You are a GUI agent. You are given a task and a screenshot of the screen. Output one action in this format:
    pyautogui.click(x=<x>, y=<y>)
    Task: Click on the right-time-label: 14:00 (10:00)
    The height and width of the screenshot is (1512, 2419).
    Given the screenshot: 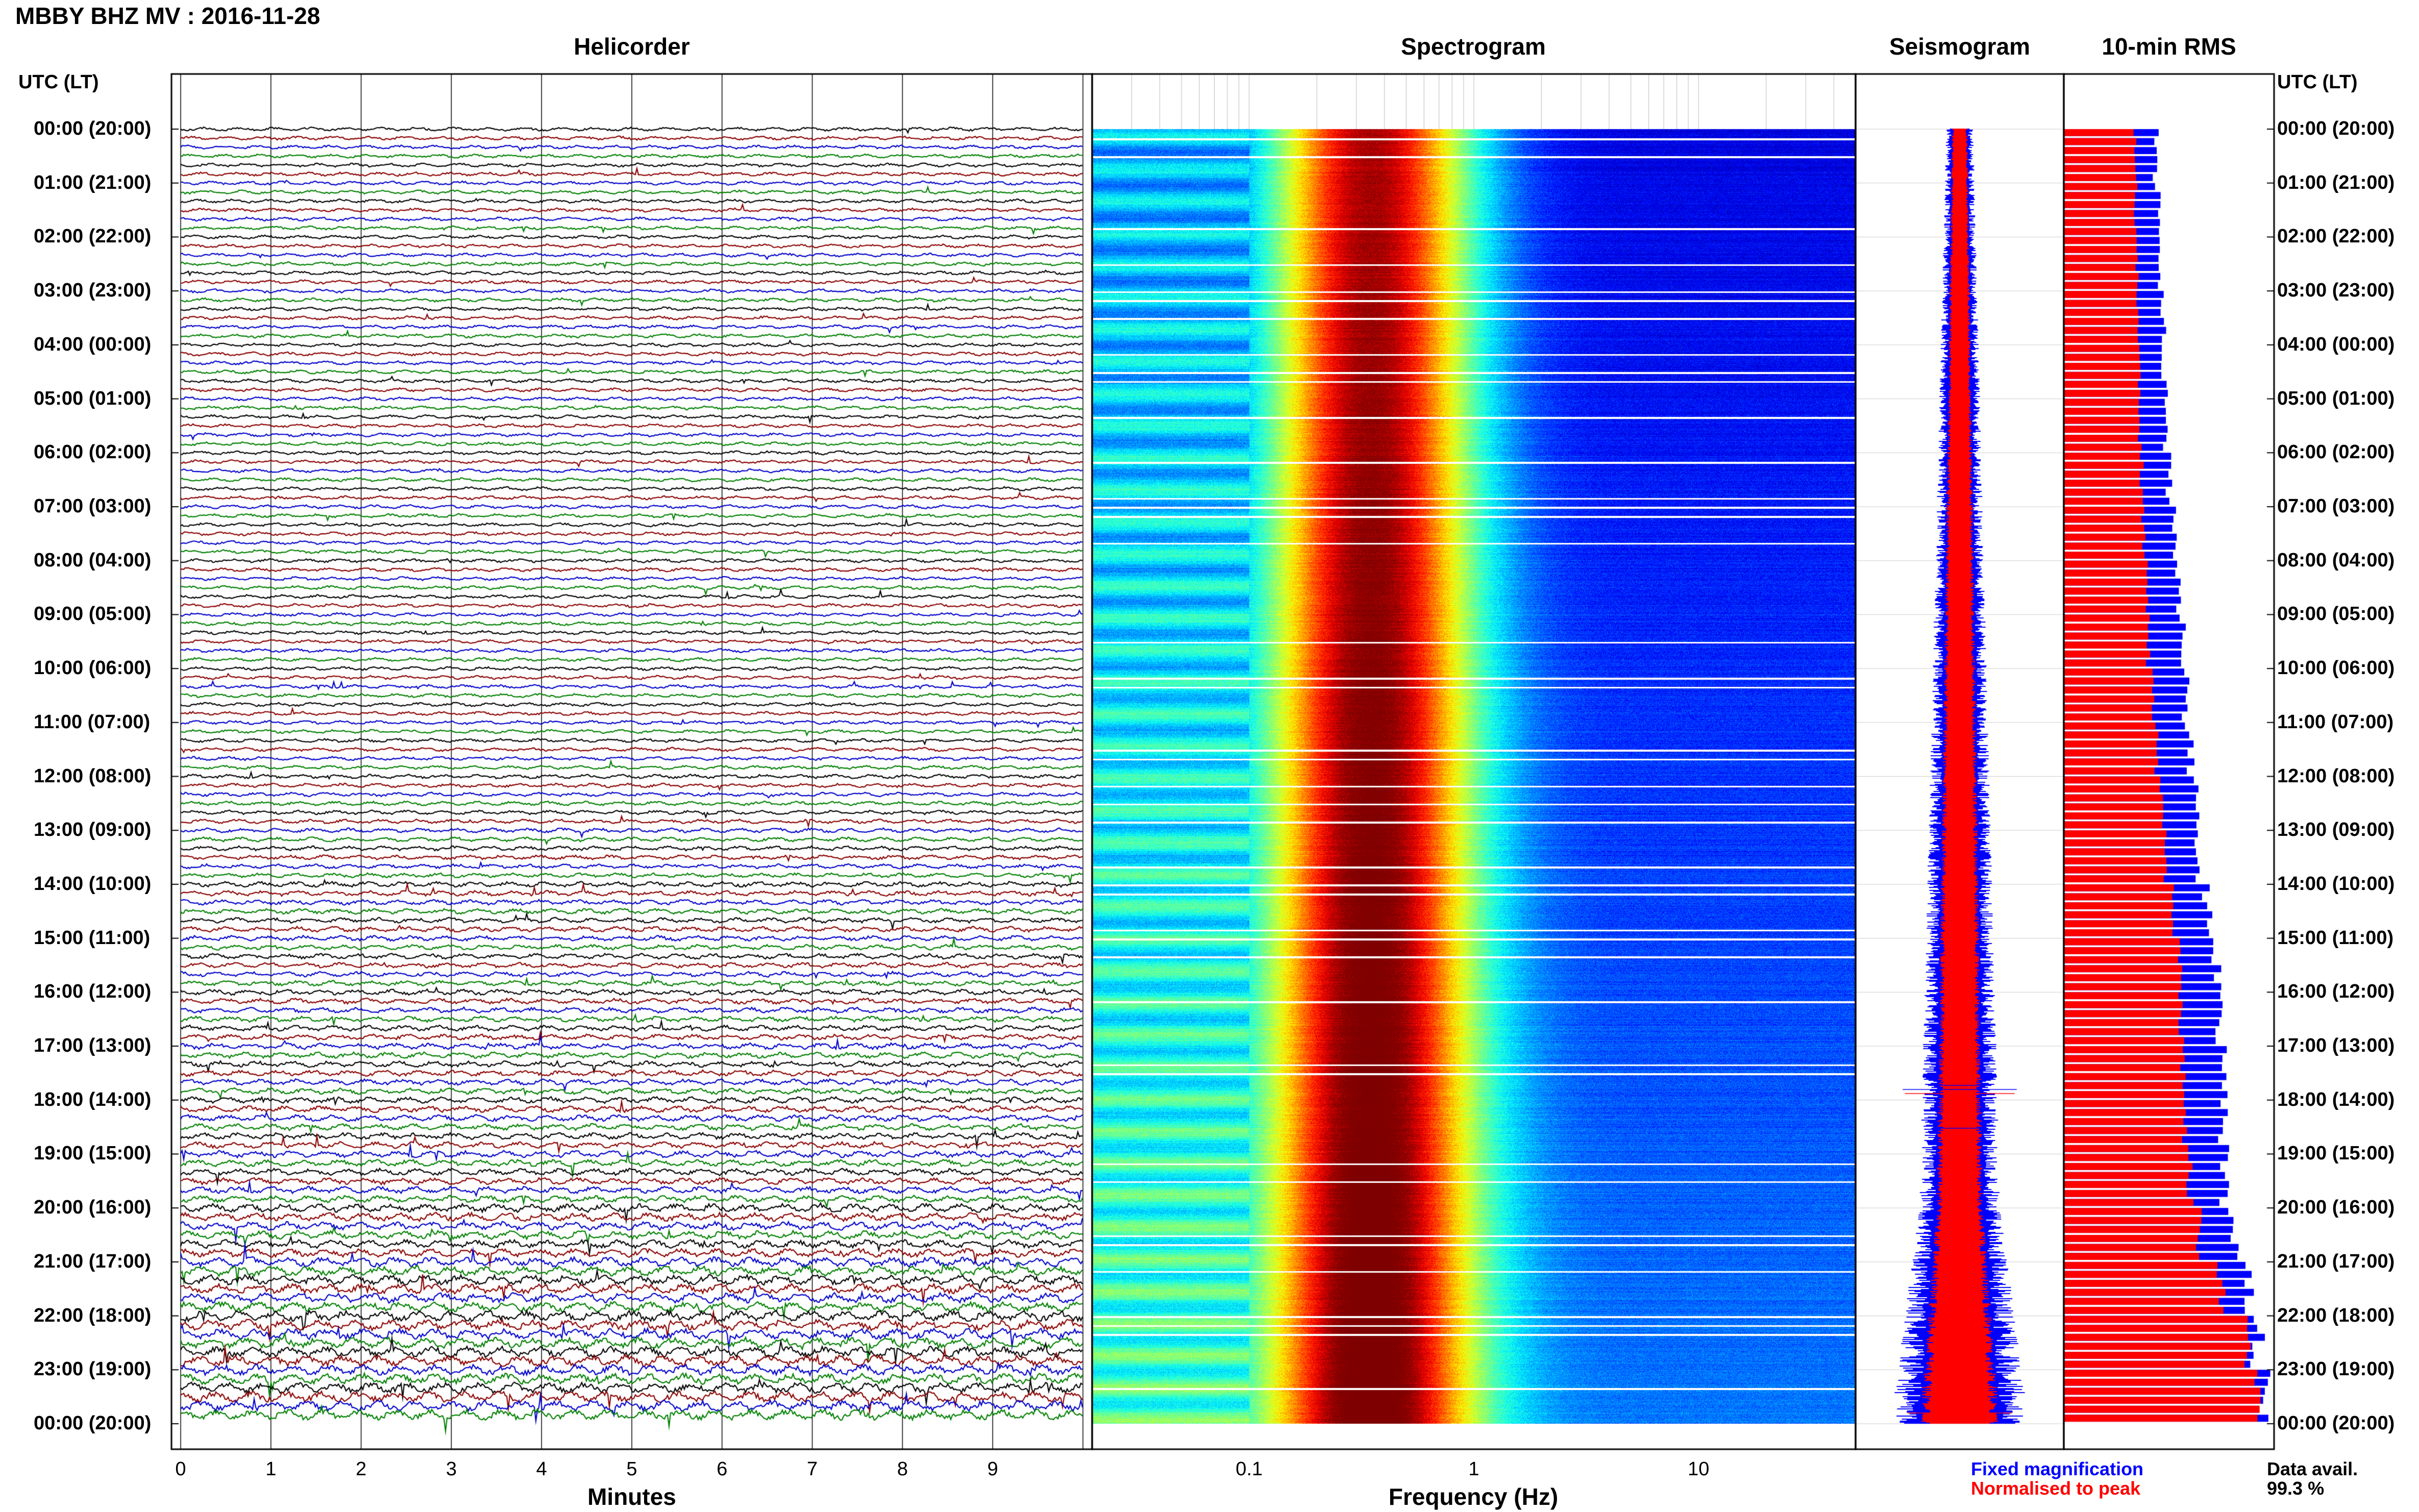 What is the action you would take?
    pyautogui.click(x=2336, y=884)
    